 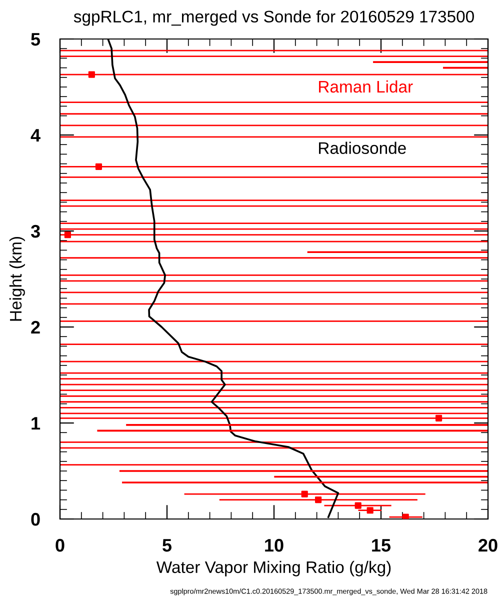 I want to click on x-tick-label: 20, so click(x=488, y=545).